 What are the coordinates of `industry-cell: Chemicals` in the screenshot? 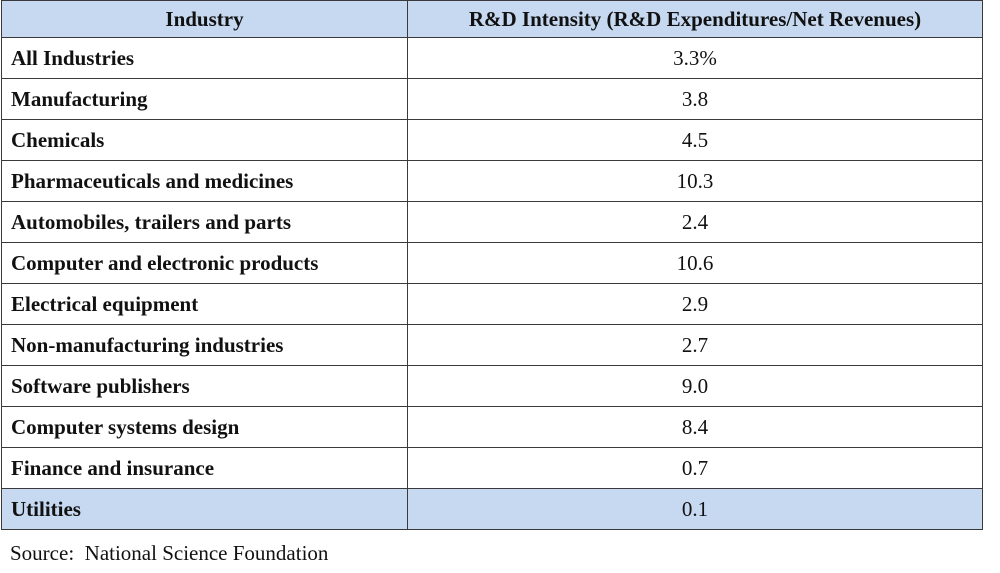 It's located at (204, 140).